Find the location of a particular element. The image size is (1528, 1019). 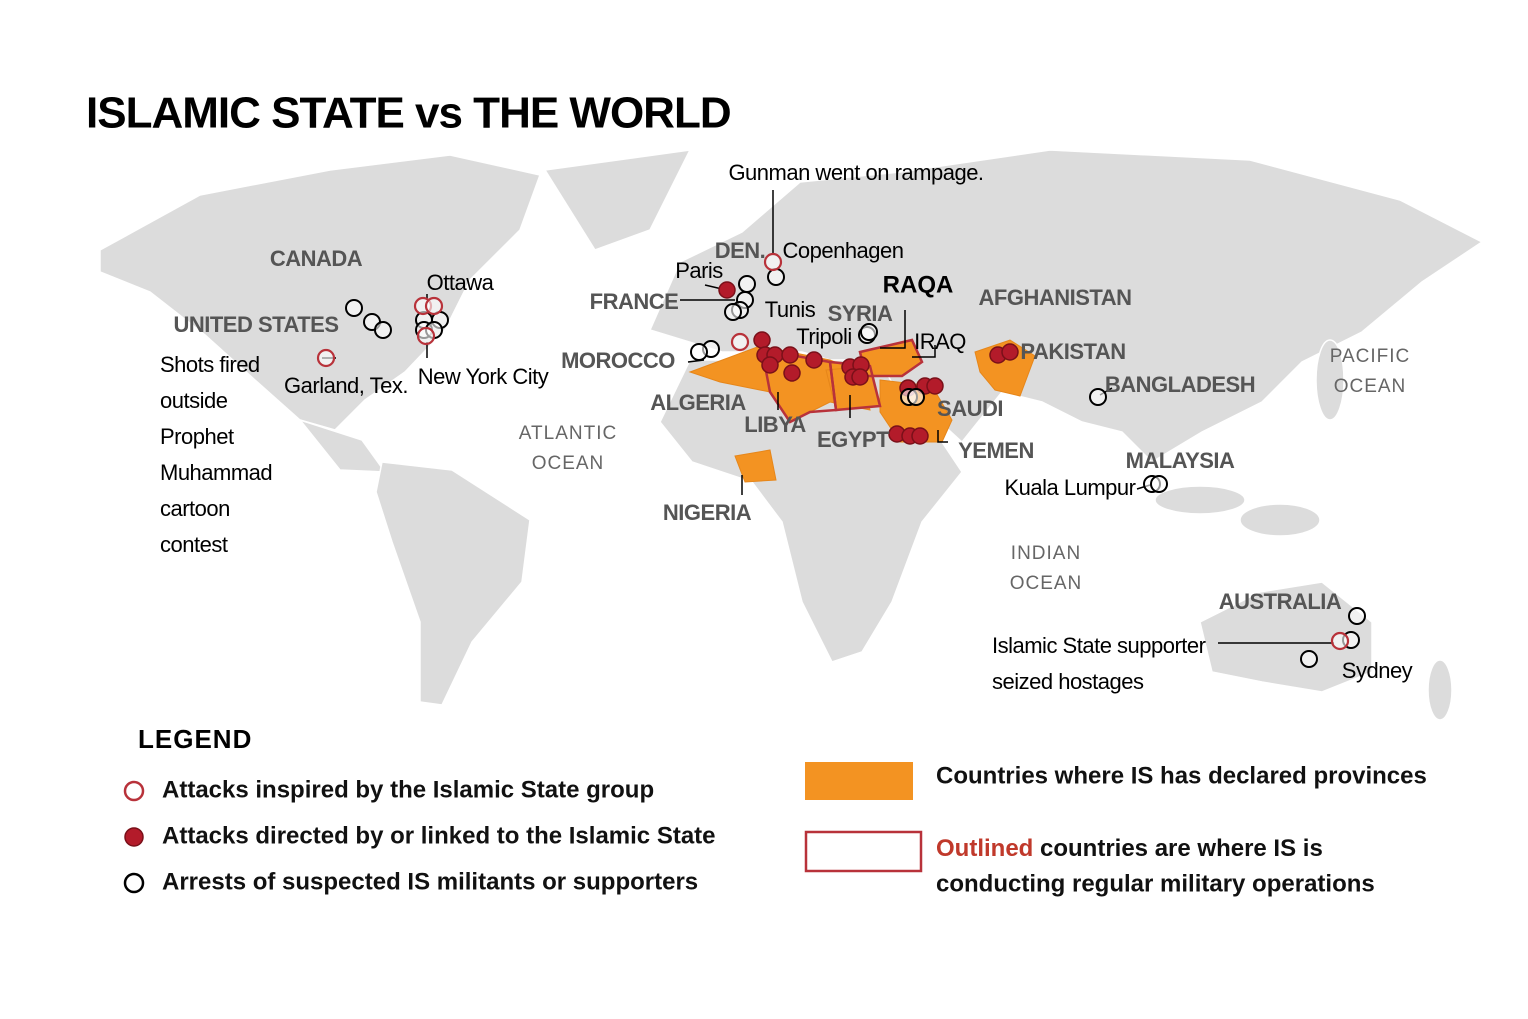

north-america is located at coordinates (320, 292).